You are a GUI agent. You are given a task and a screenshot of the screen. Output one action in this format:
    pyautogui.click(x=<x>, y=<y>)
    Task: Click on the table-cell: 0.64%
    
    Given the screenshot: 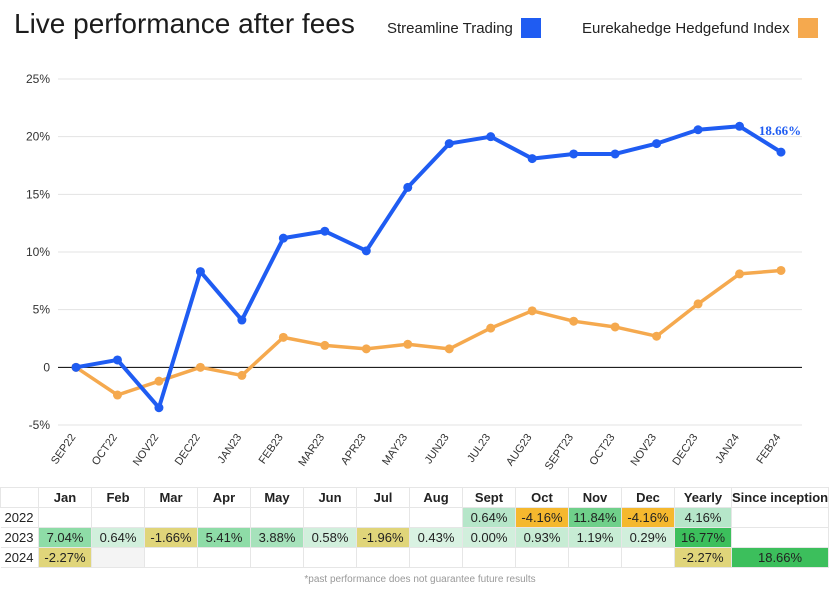 What is the action you would take?
    pyautogui.click(x=489, y=517)
    